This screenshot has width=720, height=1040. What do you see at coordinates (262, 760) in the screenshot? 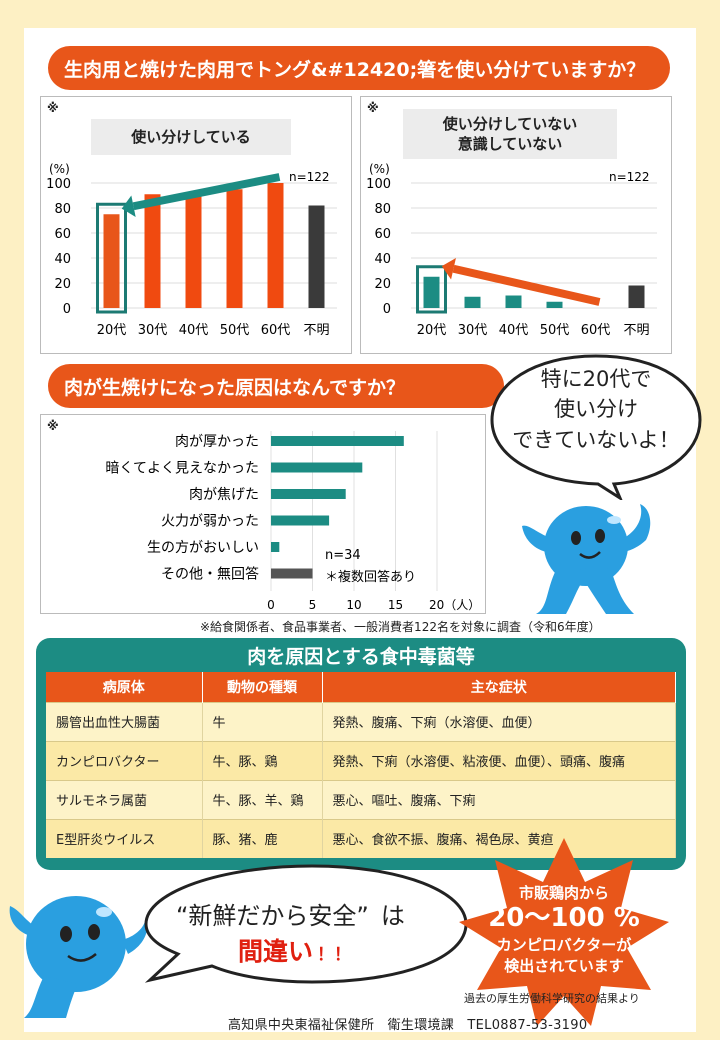
I see `animal-cell: 牛、豚、鶏` at bounding box center [262, 760].